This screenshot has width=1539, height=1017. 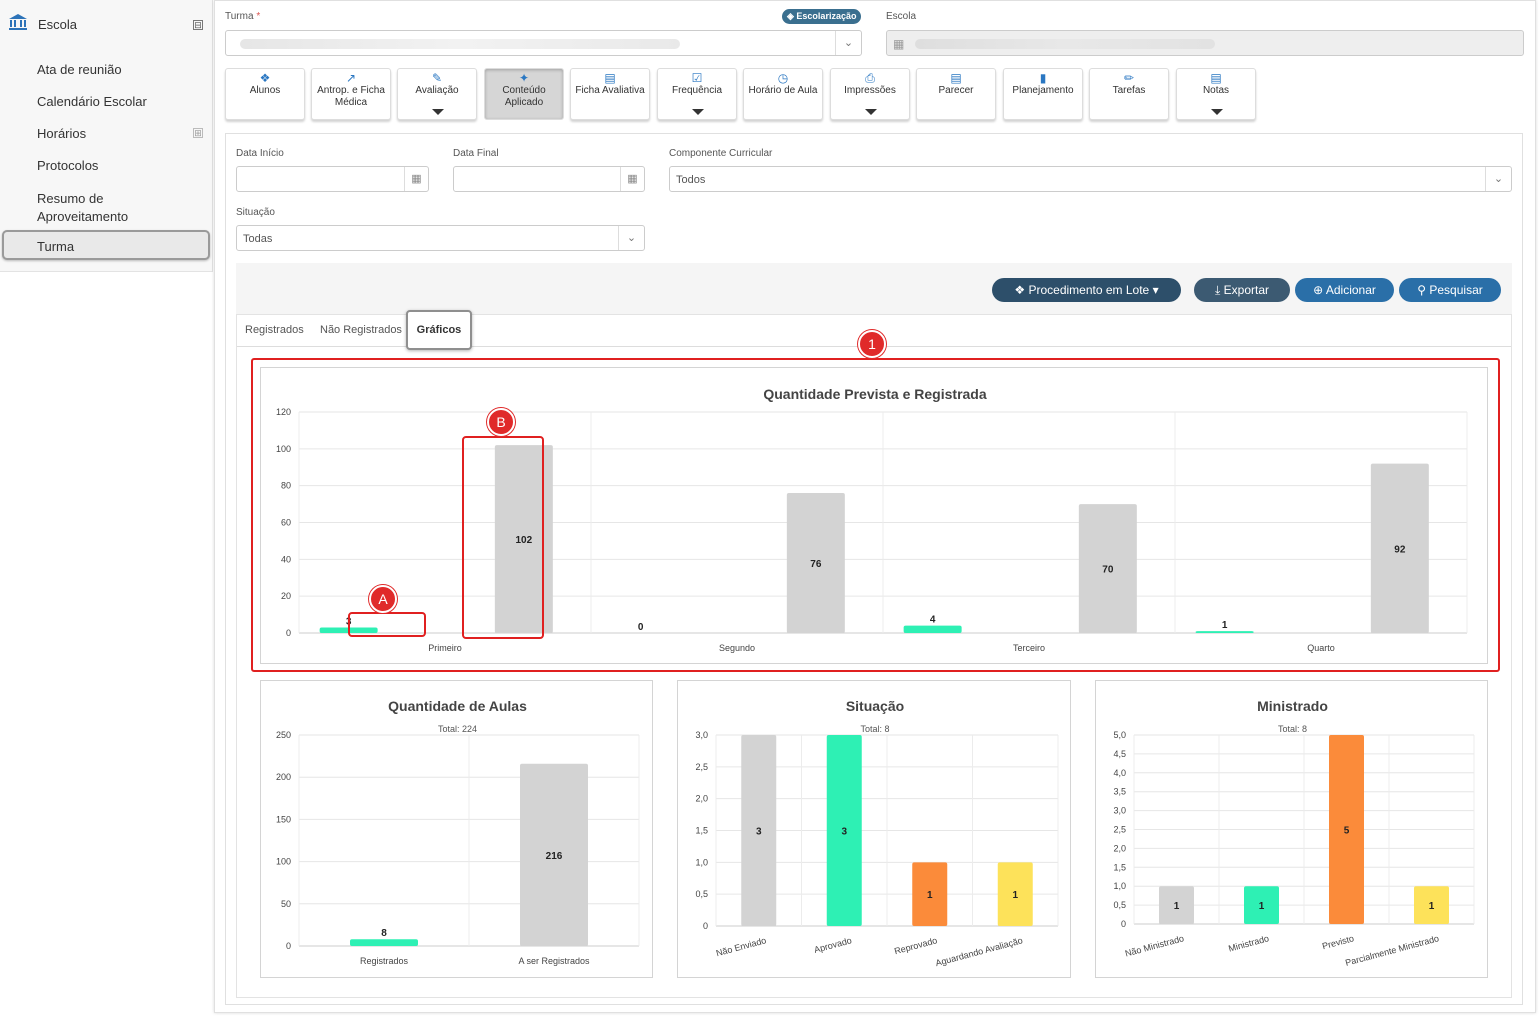 What do you see at coordinates (1119, 792) in the screenshot?
I see `y-tick-label: 3,5` at bounding box center [1119, 792].